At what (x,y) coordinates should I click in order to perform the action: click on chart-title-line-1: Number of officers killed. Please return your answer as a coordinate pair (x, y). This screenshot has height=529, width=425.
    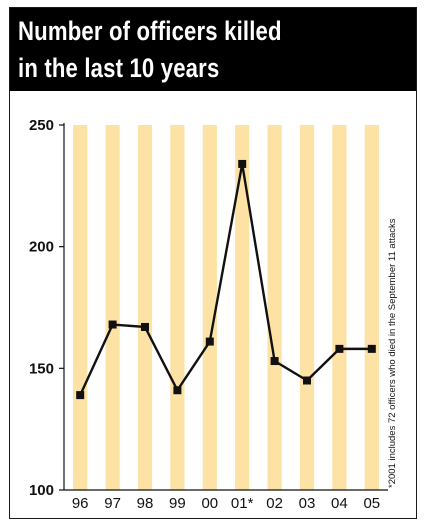
    Looking at the image, I should click on (150, 31).